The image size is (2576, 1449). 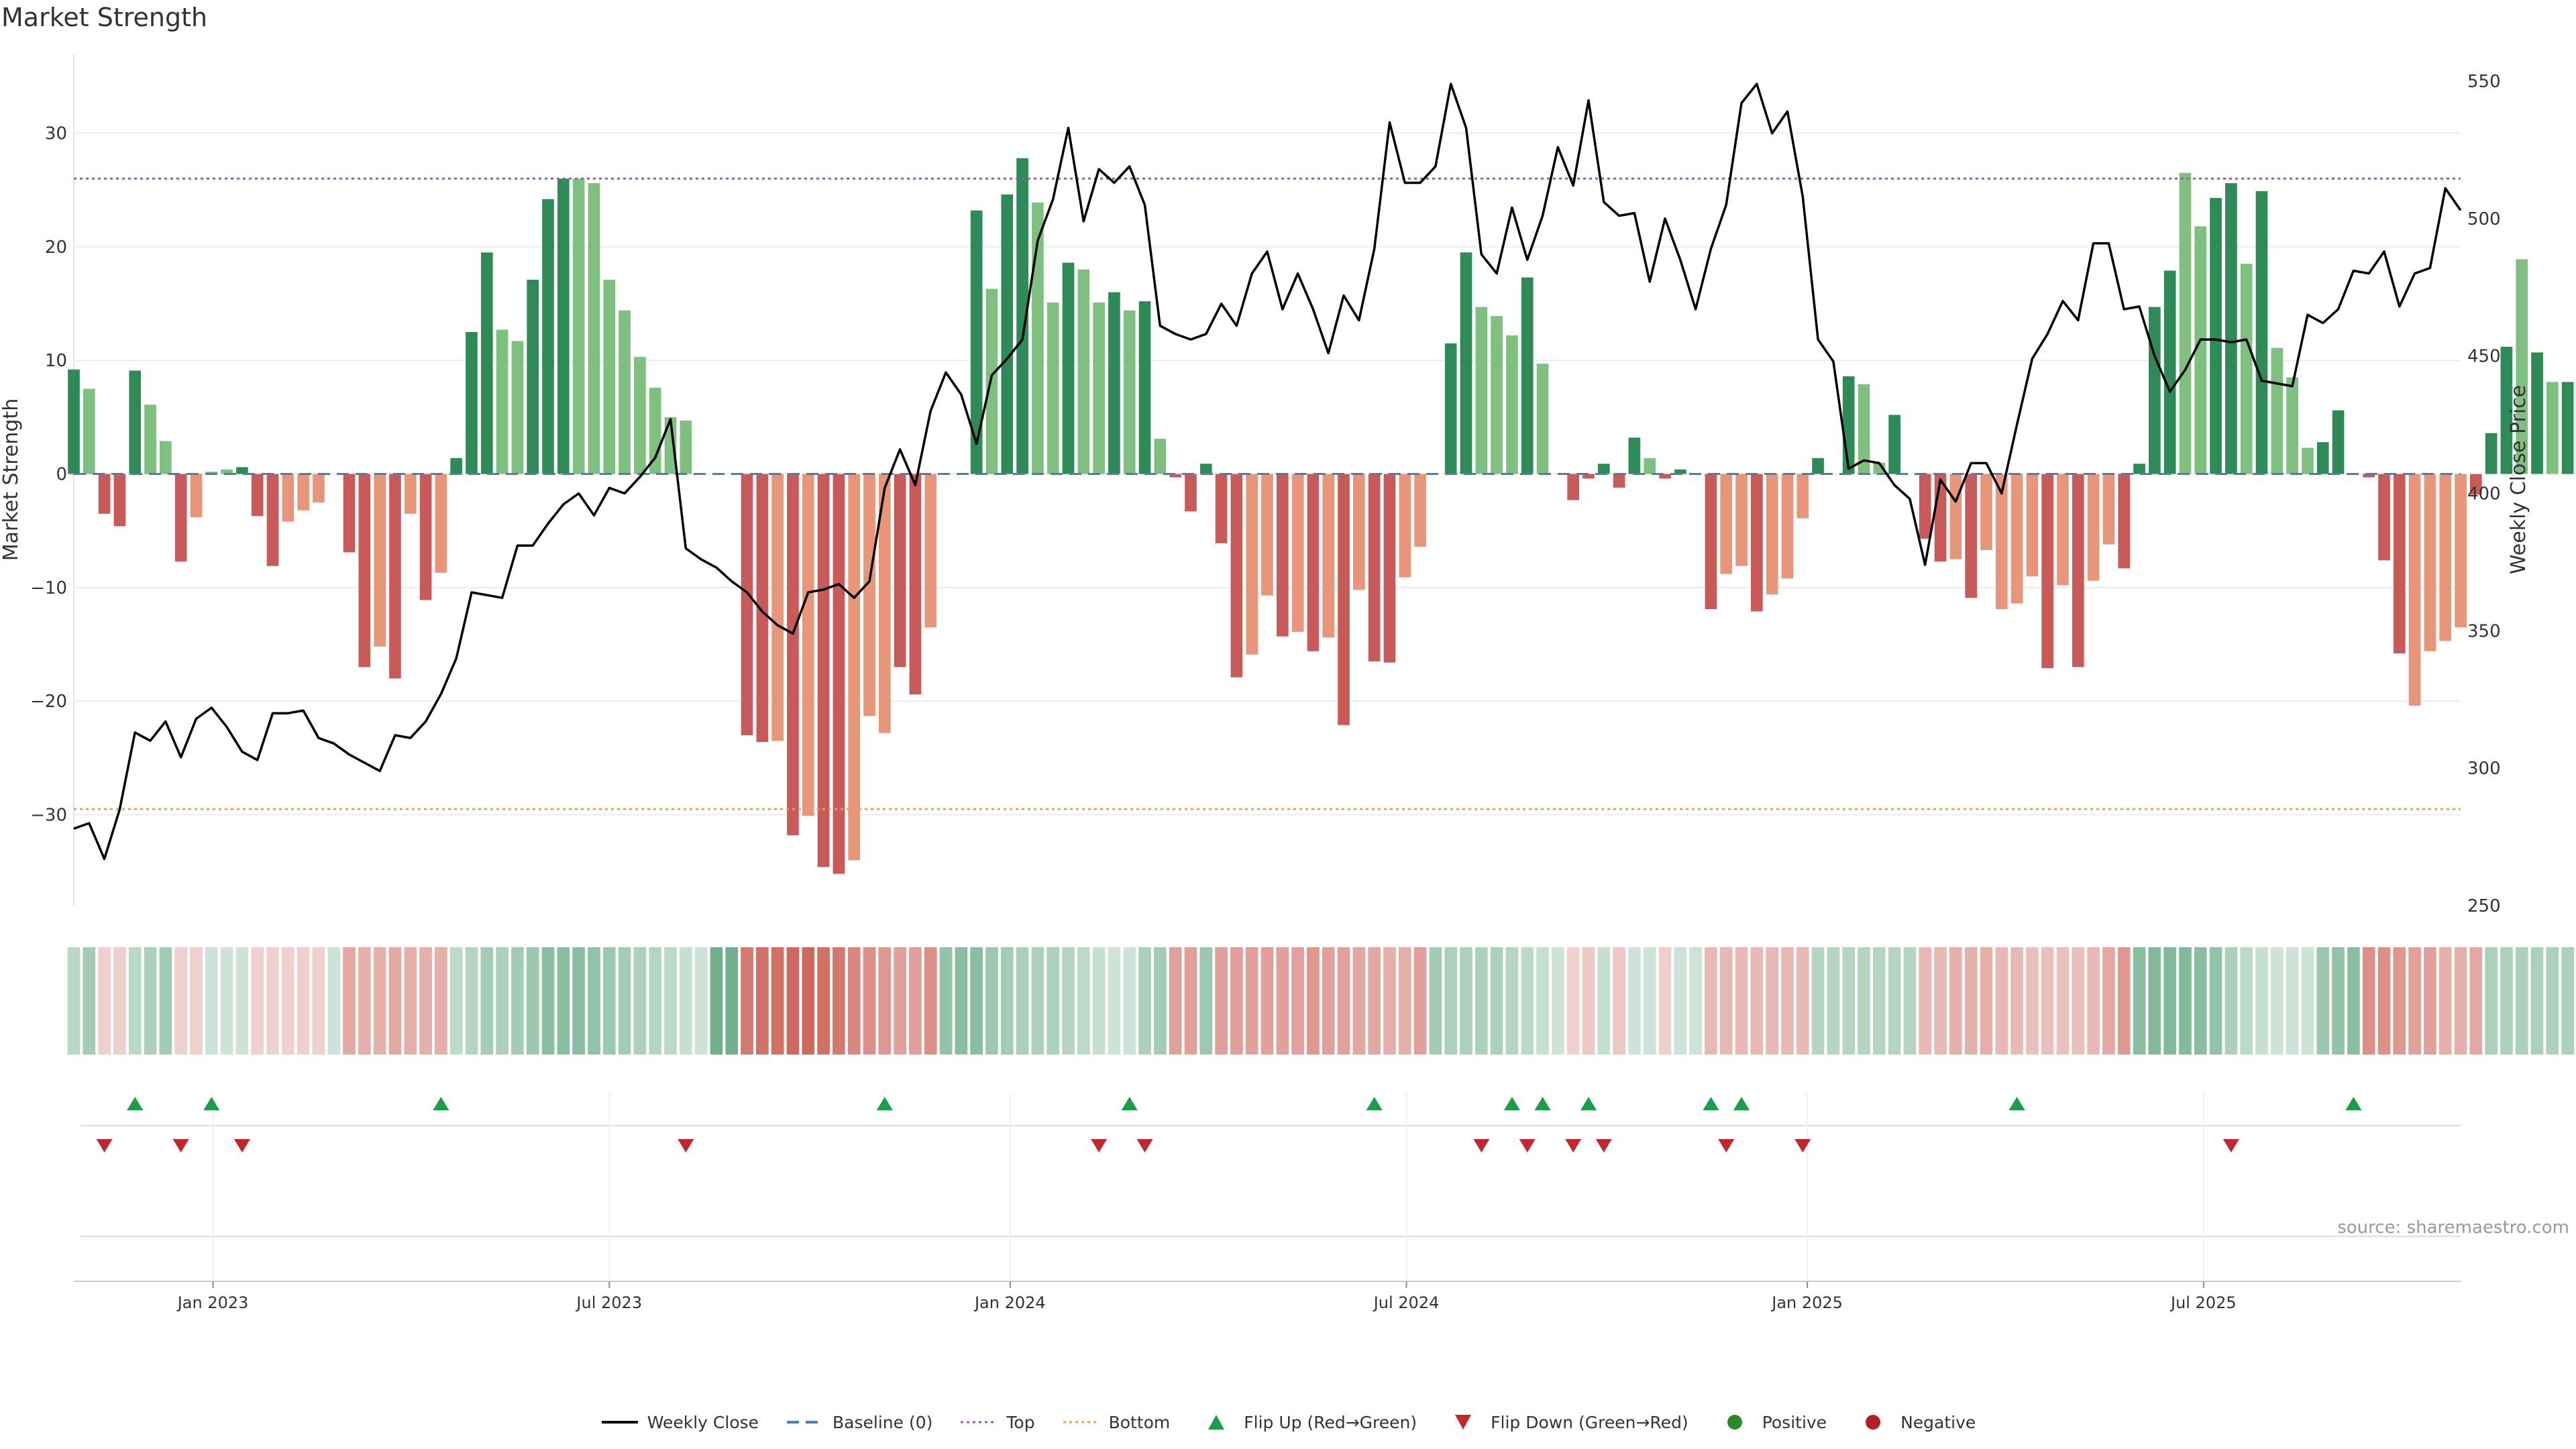 I want to click on legend-weekly-close: Weekly Close, so click(x=679, y=1422).